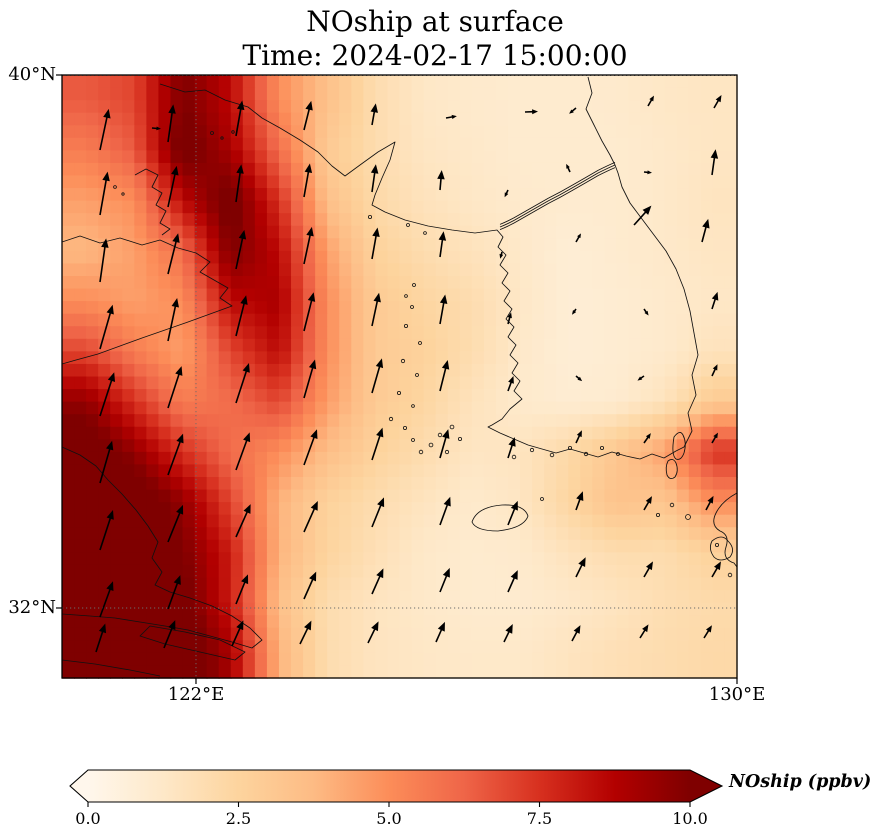 The width and height of the screenshot is (870, 839). I want to click on y-tick-label-32n: 32°N, so click(32, 607).